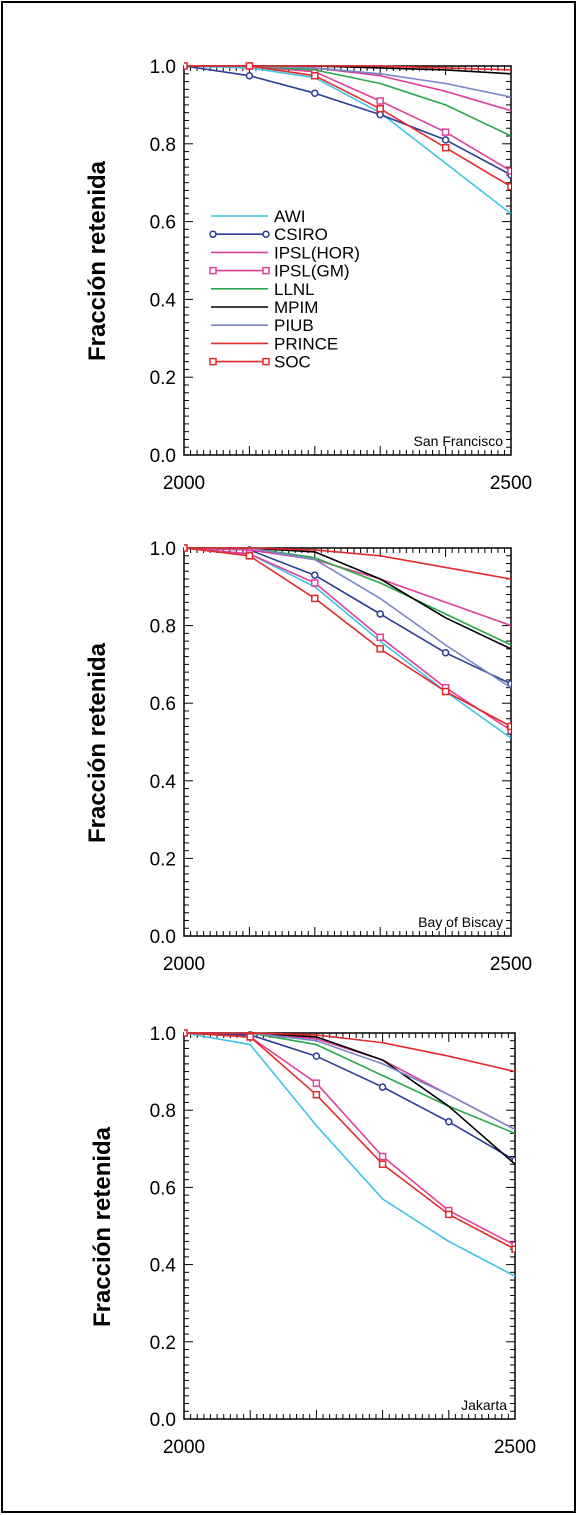 The image size is (581, 1515). I want to click on location-label: Bay of Biscay, so click(460, 922).